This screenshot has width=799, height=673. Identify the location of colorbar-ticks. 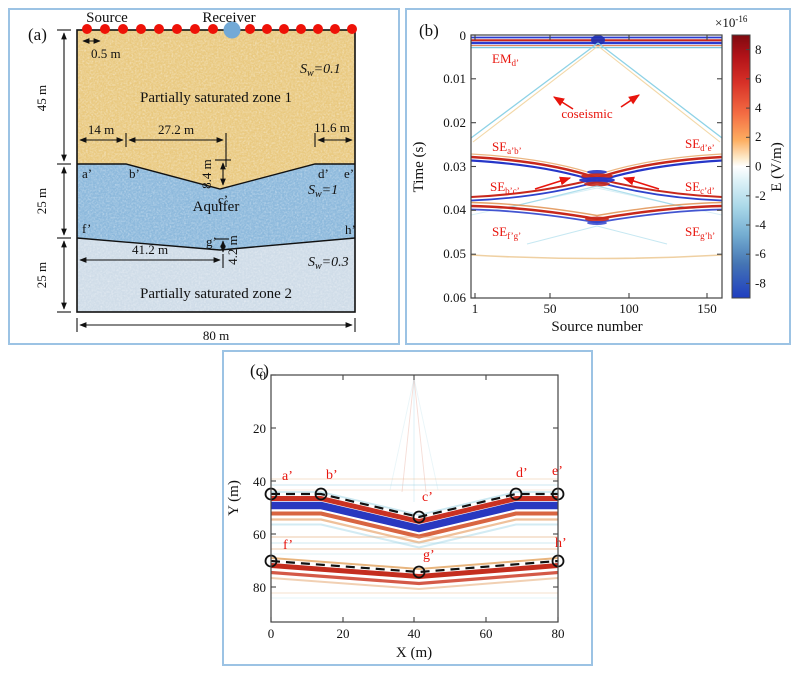
(748, 166).